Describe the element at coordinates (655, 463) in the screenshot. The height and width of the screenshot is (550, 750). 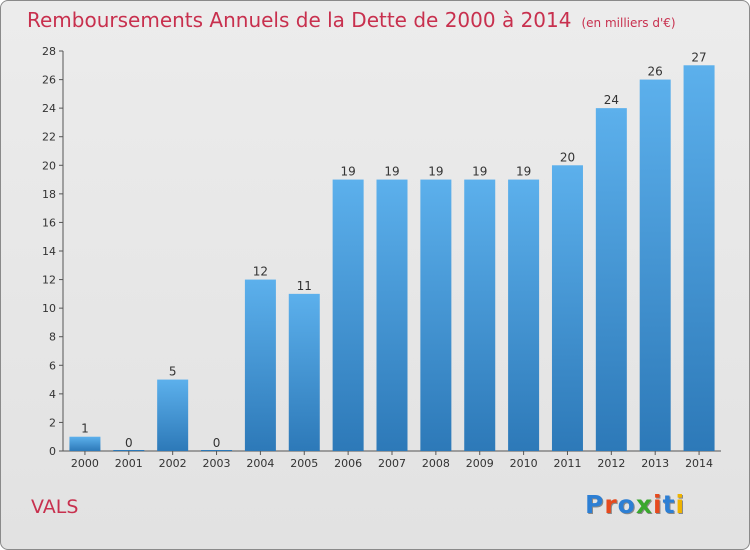
I see `x-tick-label: 2013` at that location.